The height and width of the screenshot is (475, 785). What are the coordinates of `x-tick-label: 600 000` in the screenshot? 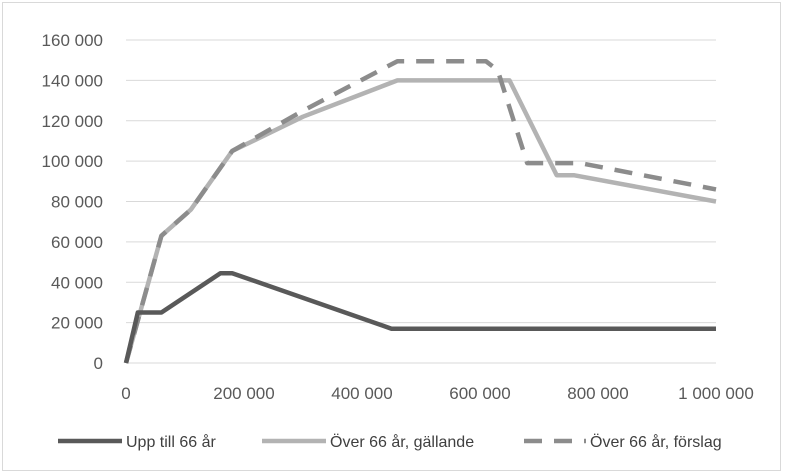 It's located at (479, 393).